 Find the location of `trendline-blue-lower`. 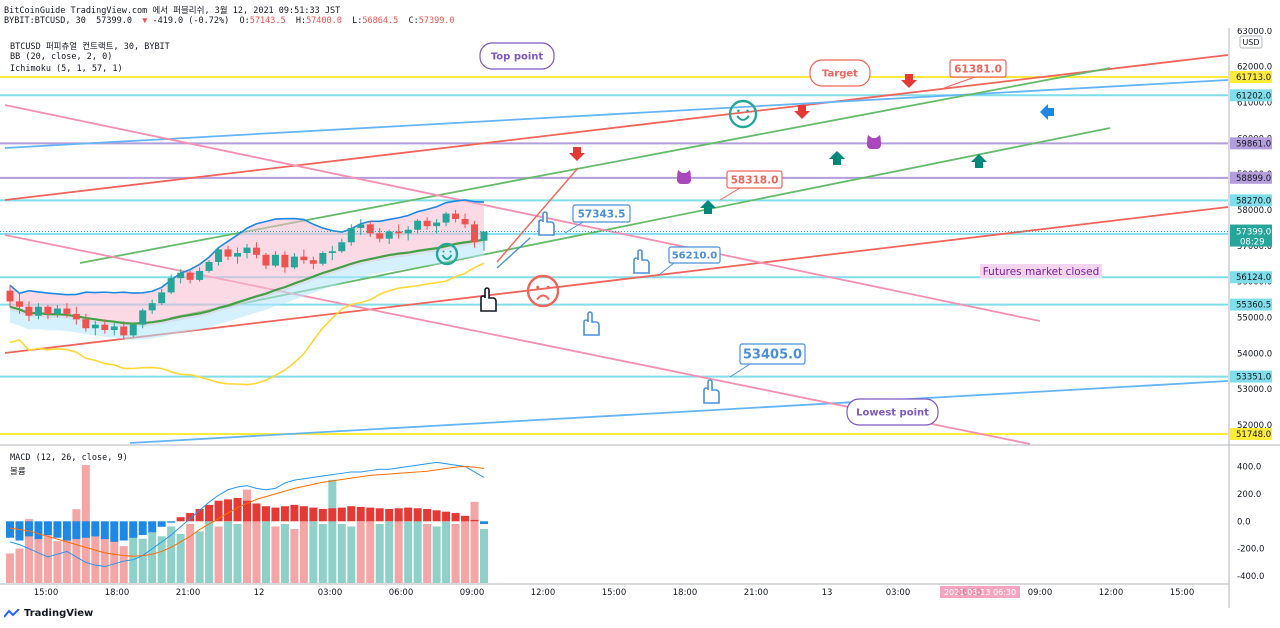

trendline-blue-lower is located at coordinates (679, 412).